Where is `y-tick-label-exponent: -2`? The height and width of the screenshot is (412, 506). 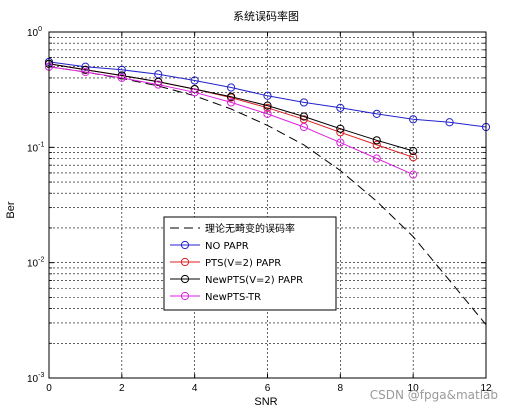 y-tick-label-exponent: -2 is located at coordinates (41, 260).